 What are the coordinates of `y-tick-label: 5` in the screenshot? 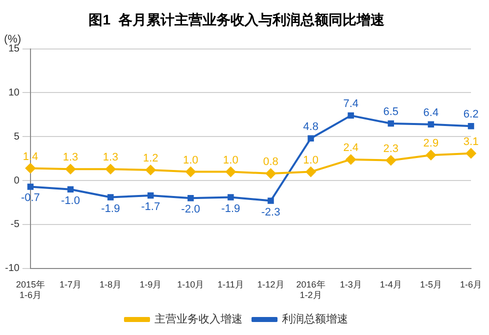 It's located at (17, 136).